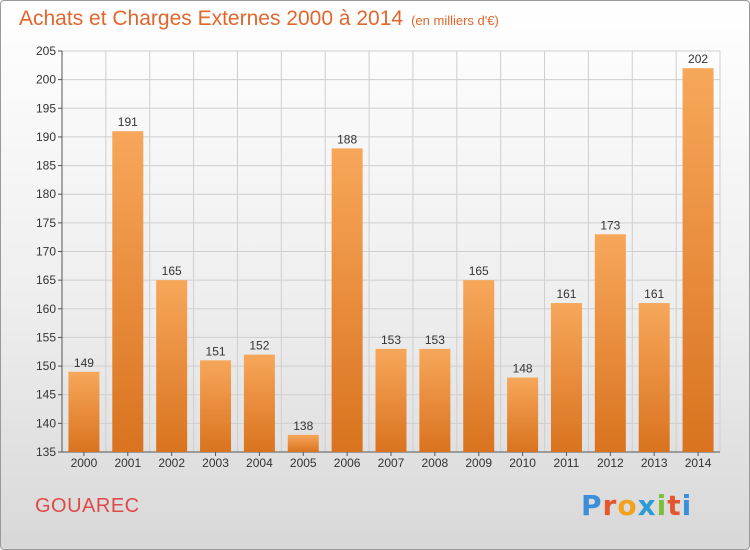 The width and height of the screenshot is (750, 550). Describe the element at coordinates (87, 506) in the screenshot. I see `commune-name: GOUAREC` at that location.